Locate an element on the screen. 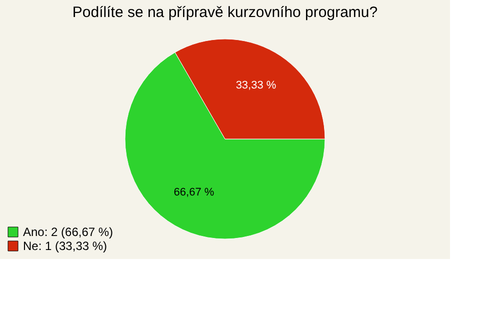  data-label: 33,33 % is located at coordinates (256, 85).